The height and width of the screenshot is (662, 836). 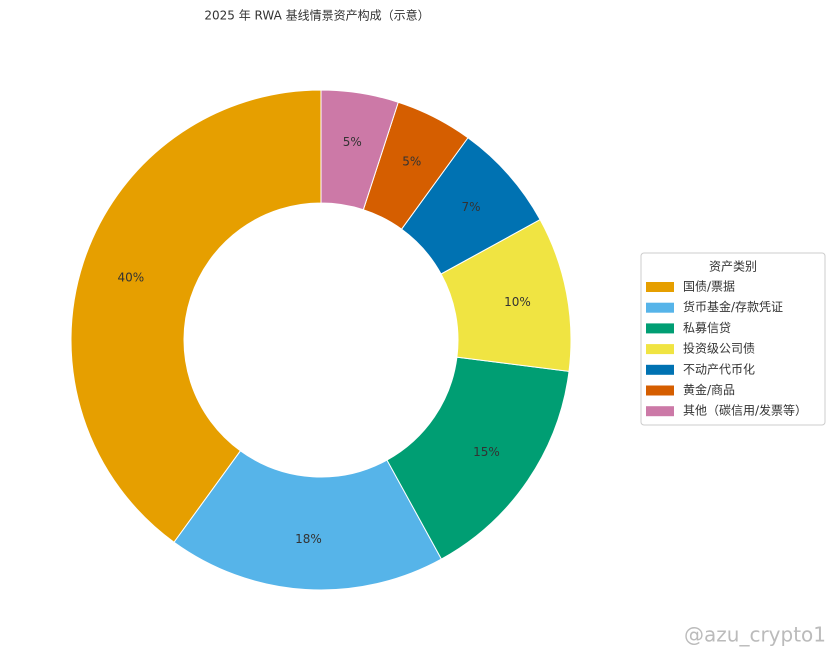 I want to click on legend-label: 不动产代币化, so click(x=719, y=369).